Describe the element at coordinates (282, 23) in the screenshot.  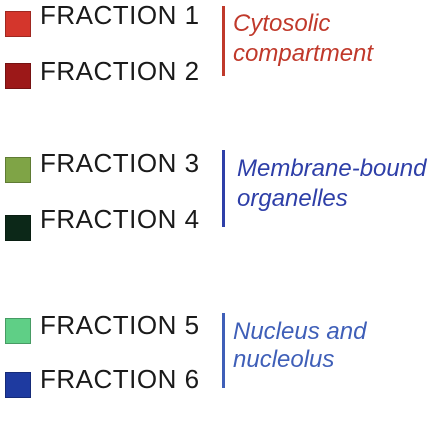
I see `cytosolic-label-line1: Cytosolic` at that location.